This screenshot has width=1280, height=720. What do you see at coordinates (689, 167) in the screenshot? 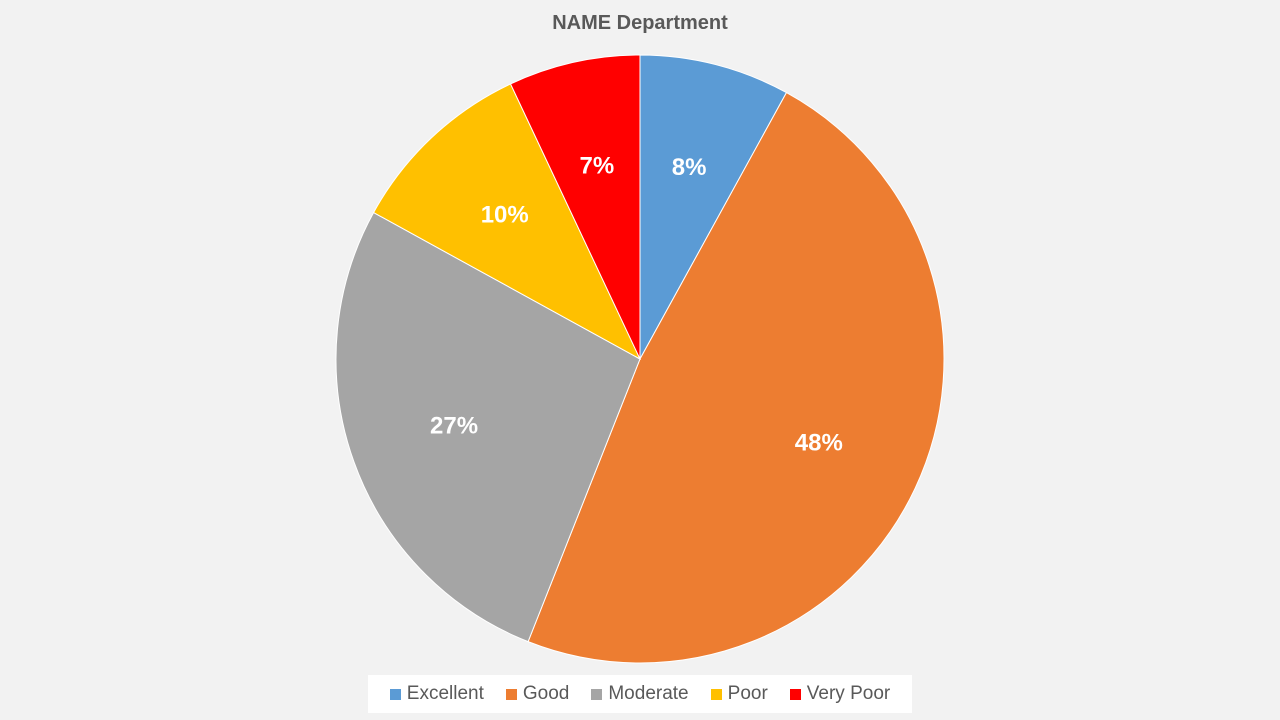
I see `data-label-excellent: 8%` at bounding box center [689, 167].